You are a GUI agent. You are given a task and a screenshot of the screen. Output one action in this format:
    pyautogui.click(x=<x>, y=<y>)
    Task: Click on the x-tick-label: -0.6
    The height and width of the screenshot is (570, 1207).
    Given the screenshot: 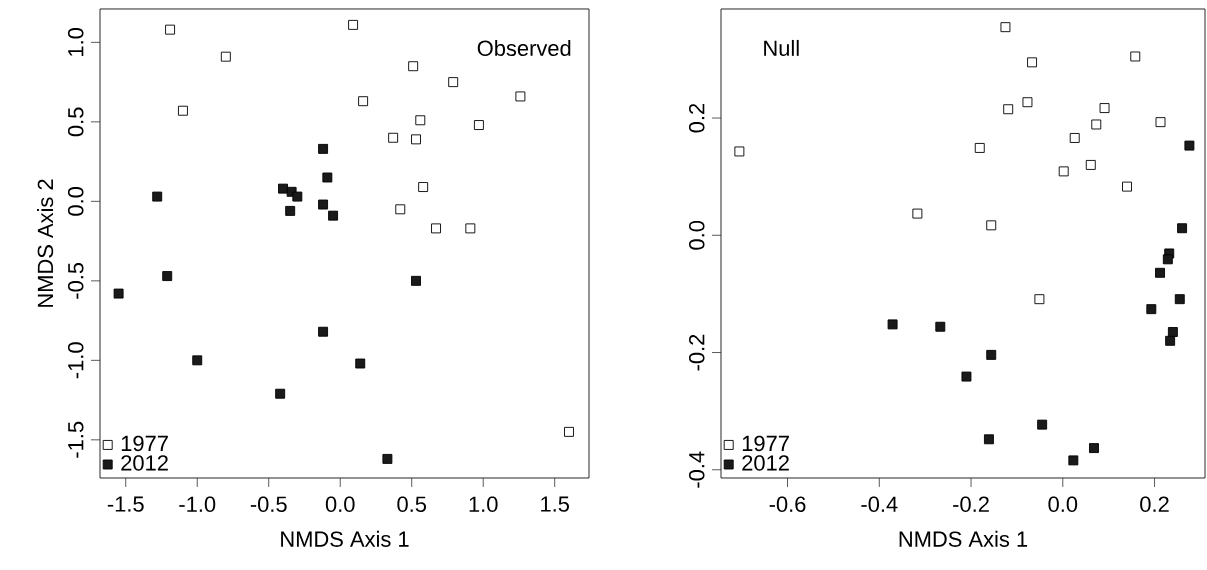 What is the action you would take?
    pyautogui.click(x=787, y=504)
    